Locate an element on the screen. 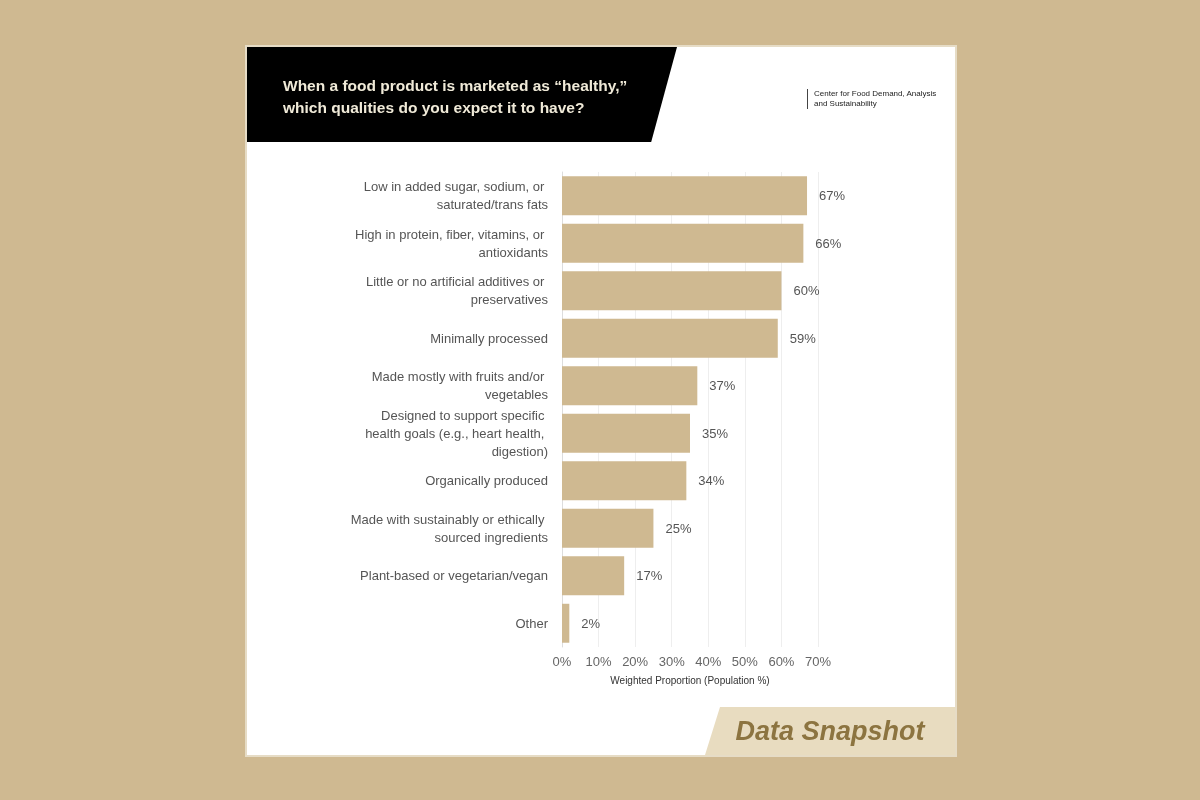 This screenshot has width=1200, height=800. data-label: 37% is located at coordinates (722, 386).